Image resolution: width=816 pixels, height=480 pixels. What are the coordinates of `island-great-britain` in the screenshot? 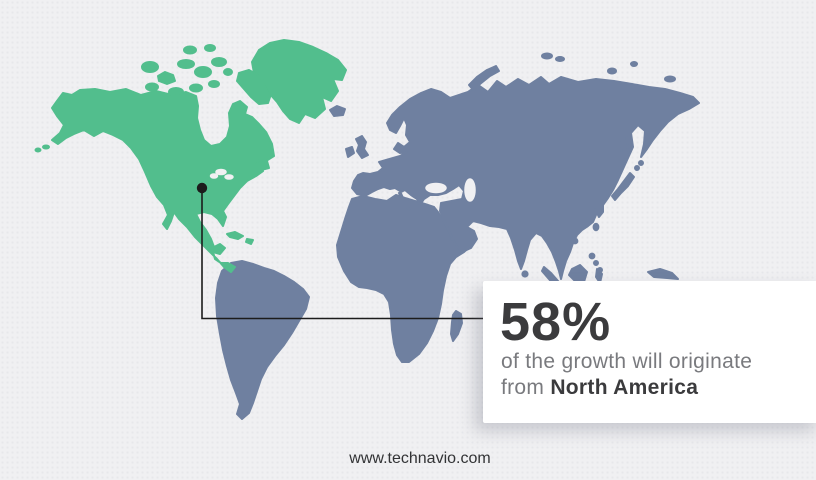 It's located at (362, 147).